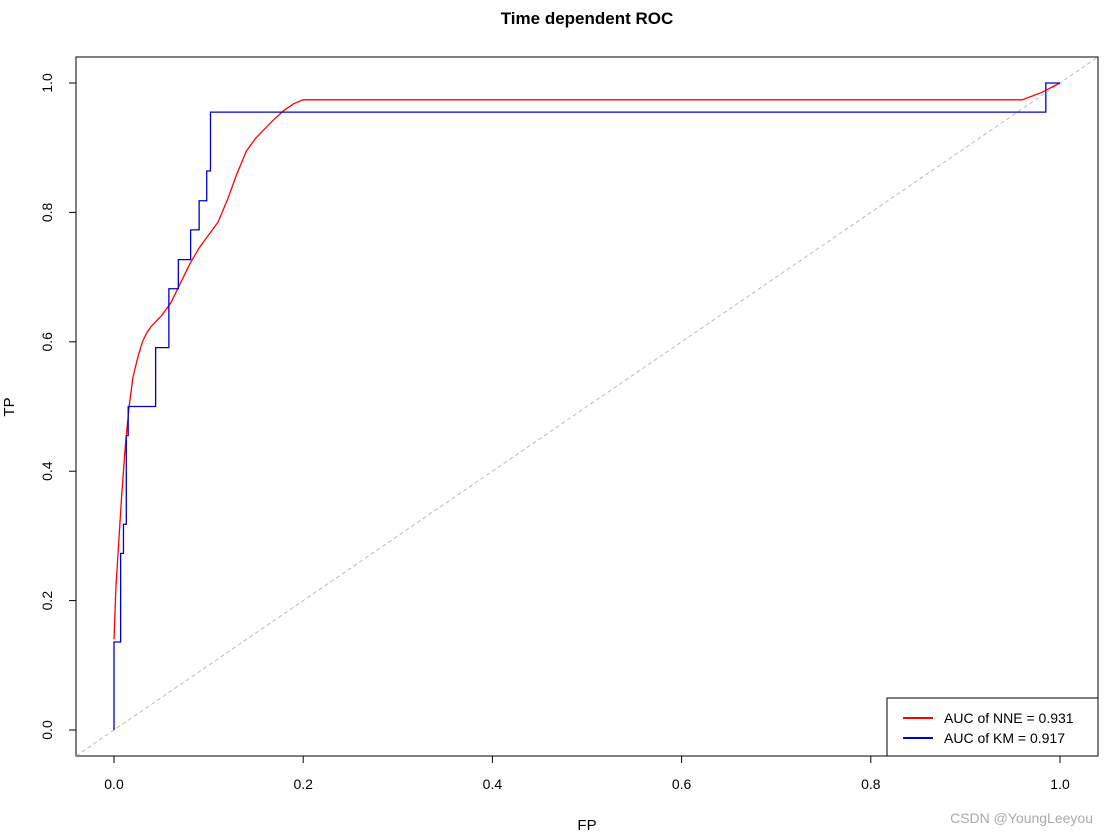 This screenshot has width=1107, height=836. What do you see at coordinates (47, 601) in the screenshot?
I see `y-tick-label: 0.2` at bounding box center [47, 601].